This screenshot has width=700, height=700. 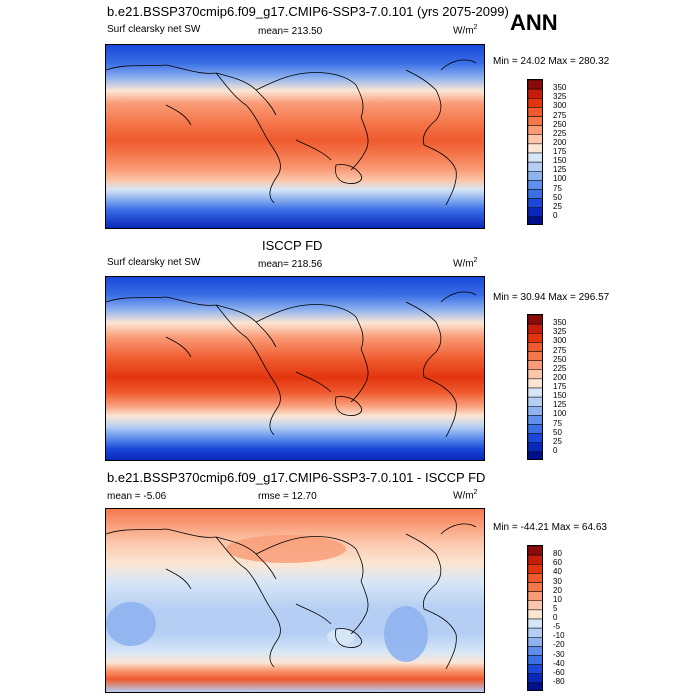 I want to click on panel2-field, so click(x=295, y=368).